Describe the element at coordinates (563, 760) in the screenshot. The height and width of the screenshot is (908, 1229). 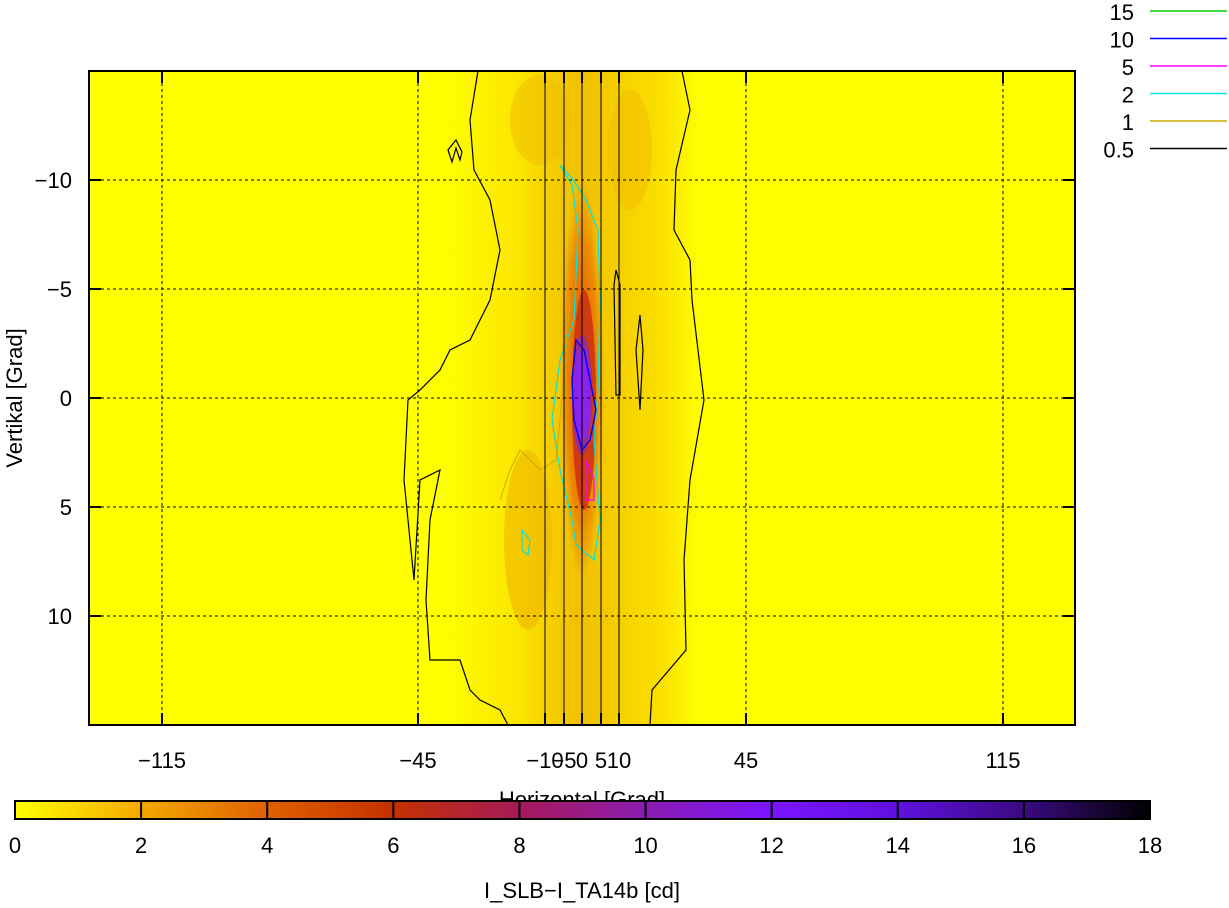
I see `x-tick-label: −5` at that location.